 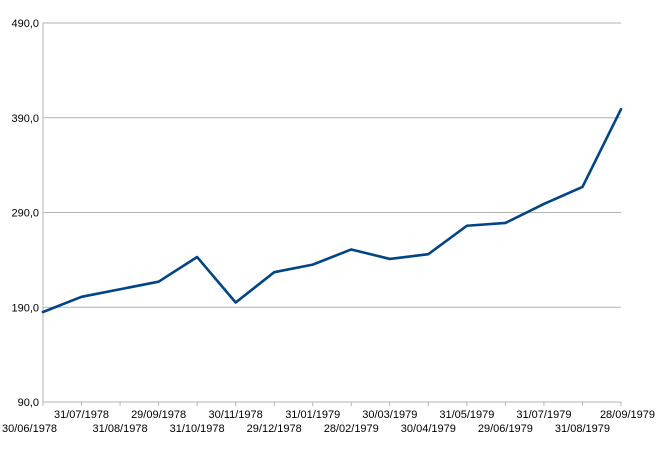 I want to click on y-tick-label-3: 390,0, so click(x=25, y=119).